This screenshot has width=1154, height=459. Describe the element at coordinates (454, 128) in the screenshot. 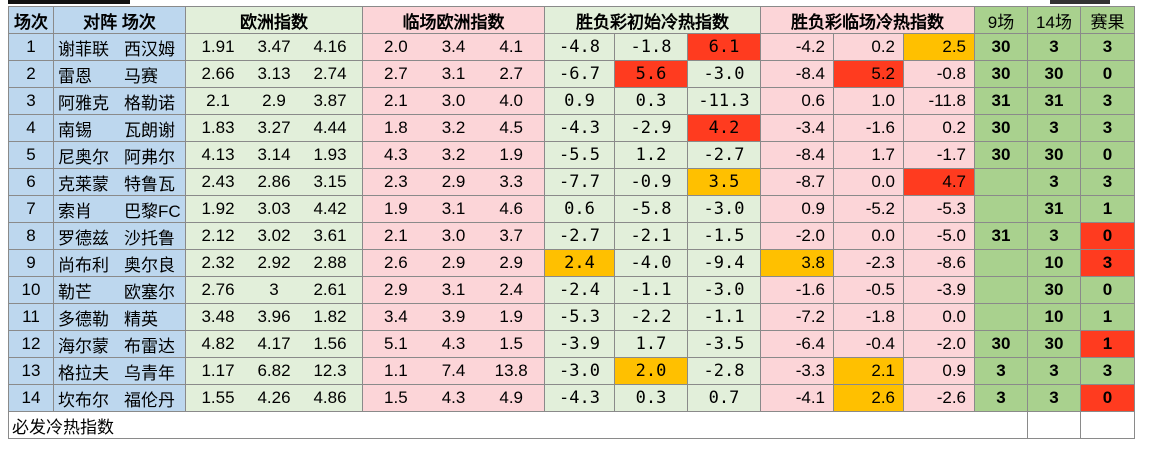

I see `live-euro-odds-values: 1.8 3.2 4.5` at that location.